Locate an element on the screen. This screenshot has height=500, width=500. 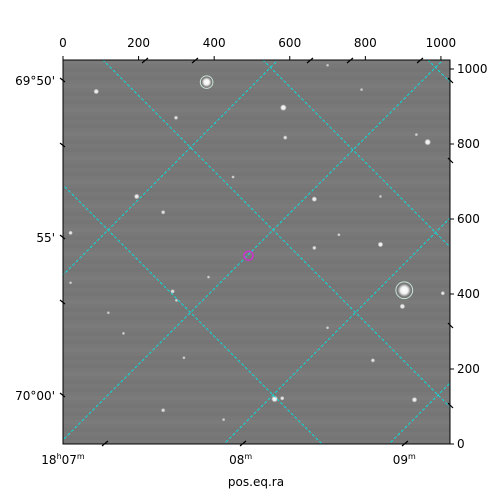
y-pixel-tick-label: 200 is located at coordinates (468, 369).